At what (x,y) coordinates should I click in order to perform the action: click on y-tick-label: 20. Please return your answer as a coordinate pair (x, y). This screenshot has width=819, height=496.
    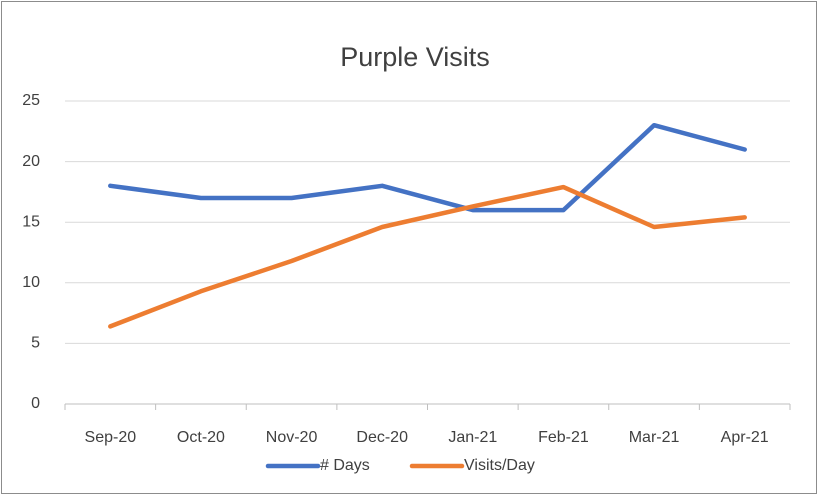
    Looking at the image, I should click on (31, 161).